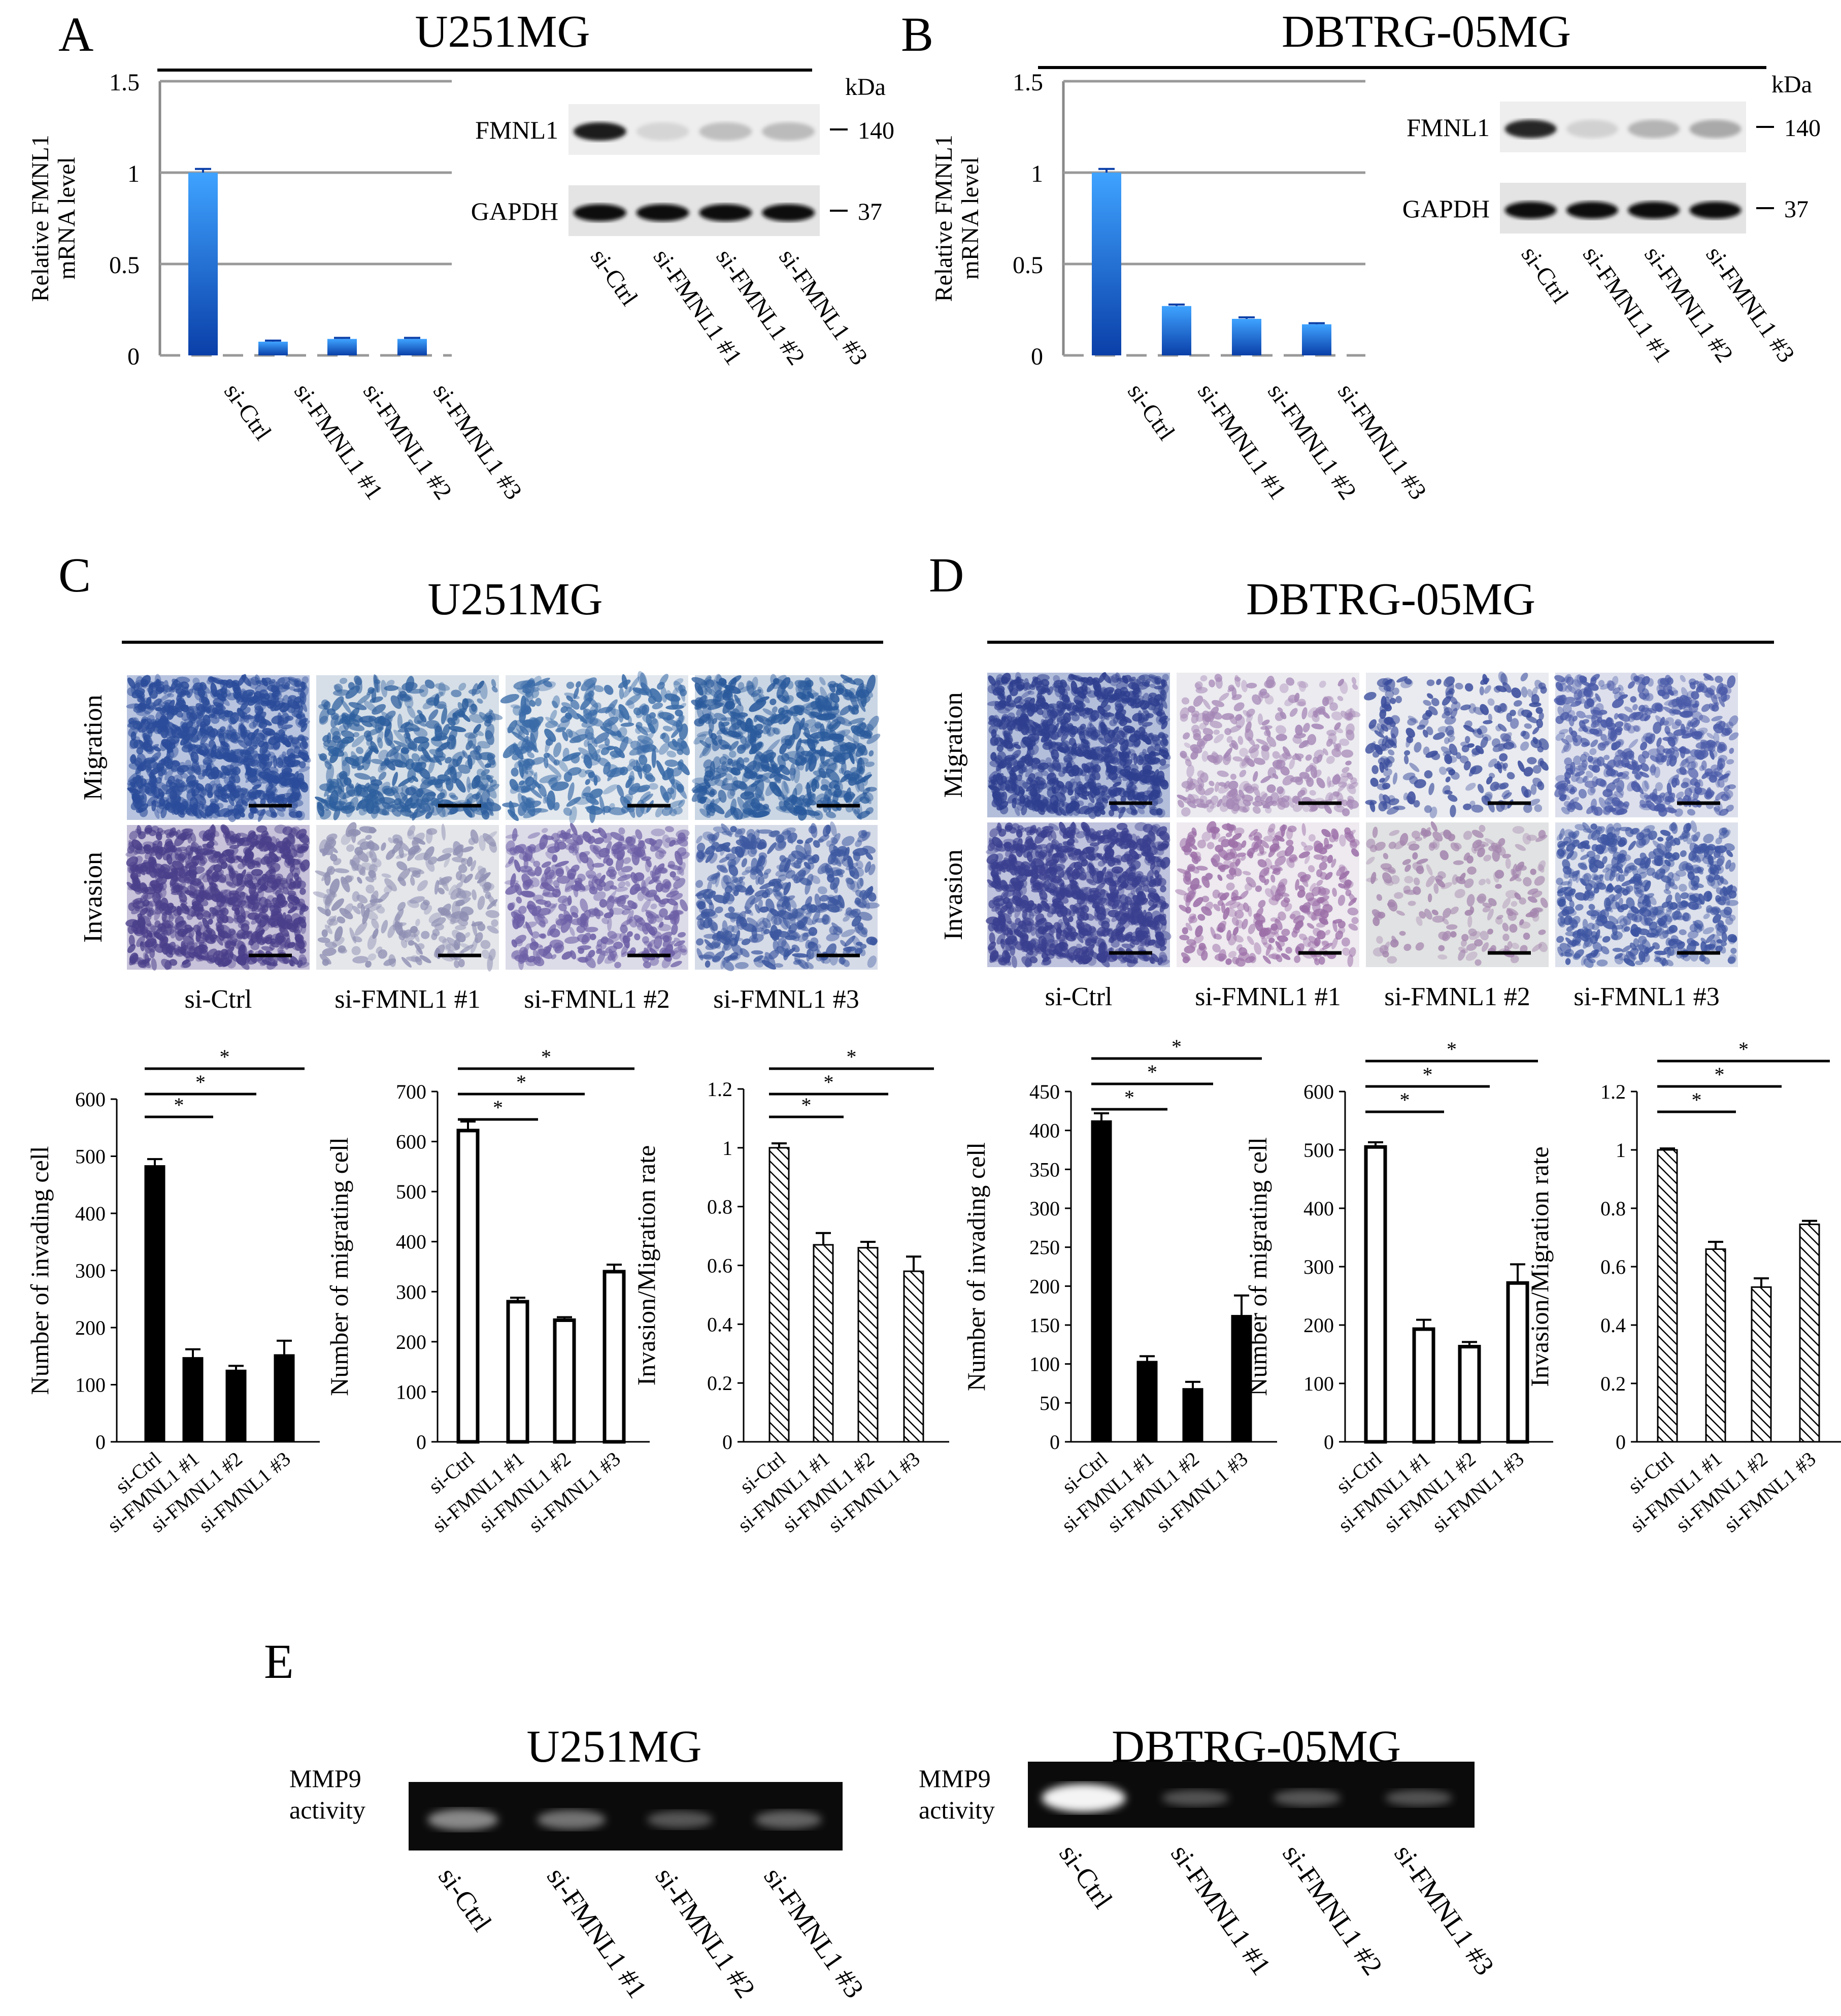  I want to click on panel-a-kda-label: kDa, so click(865, 87).